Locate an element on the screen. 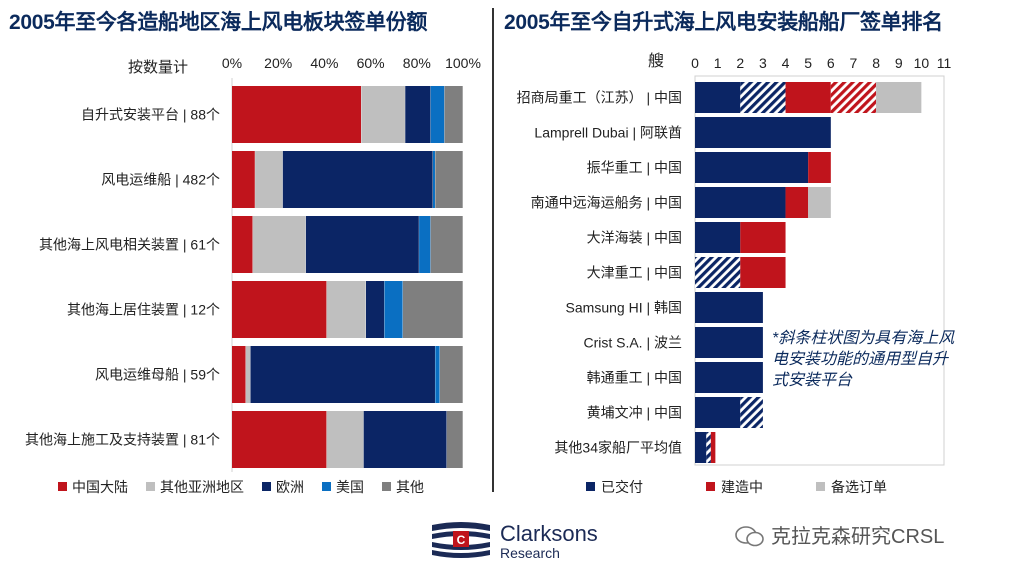 The image size is (1016, 575). right-category-label: 韩通重工 | 中国 is located at coordinates (634, 378).